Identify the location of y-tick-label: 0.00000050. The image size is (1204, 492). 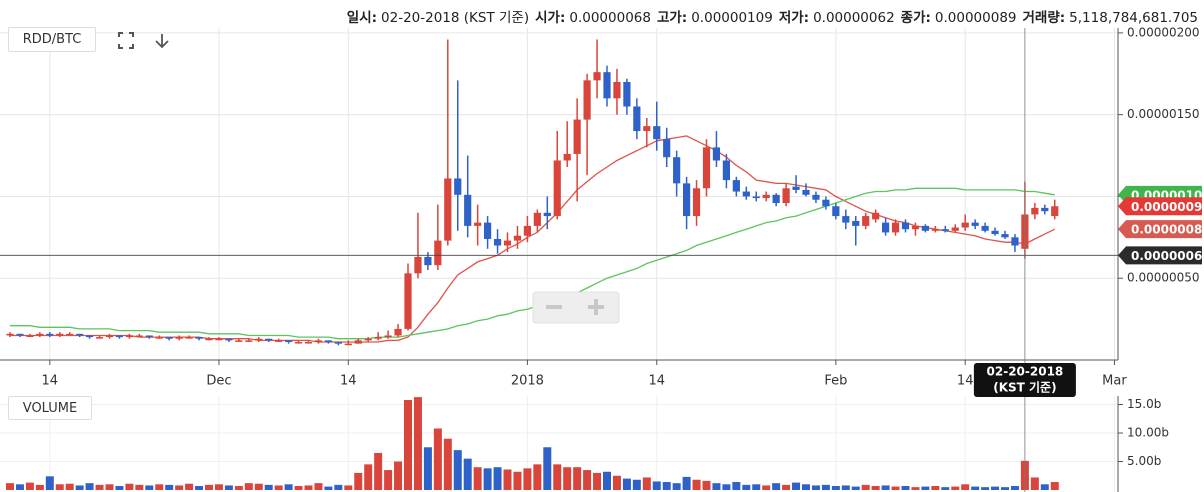
(1163, 278).